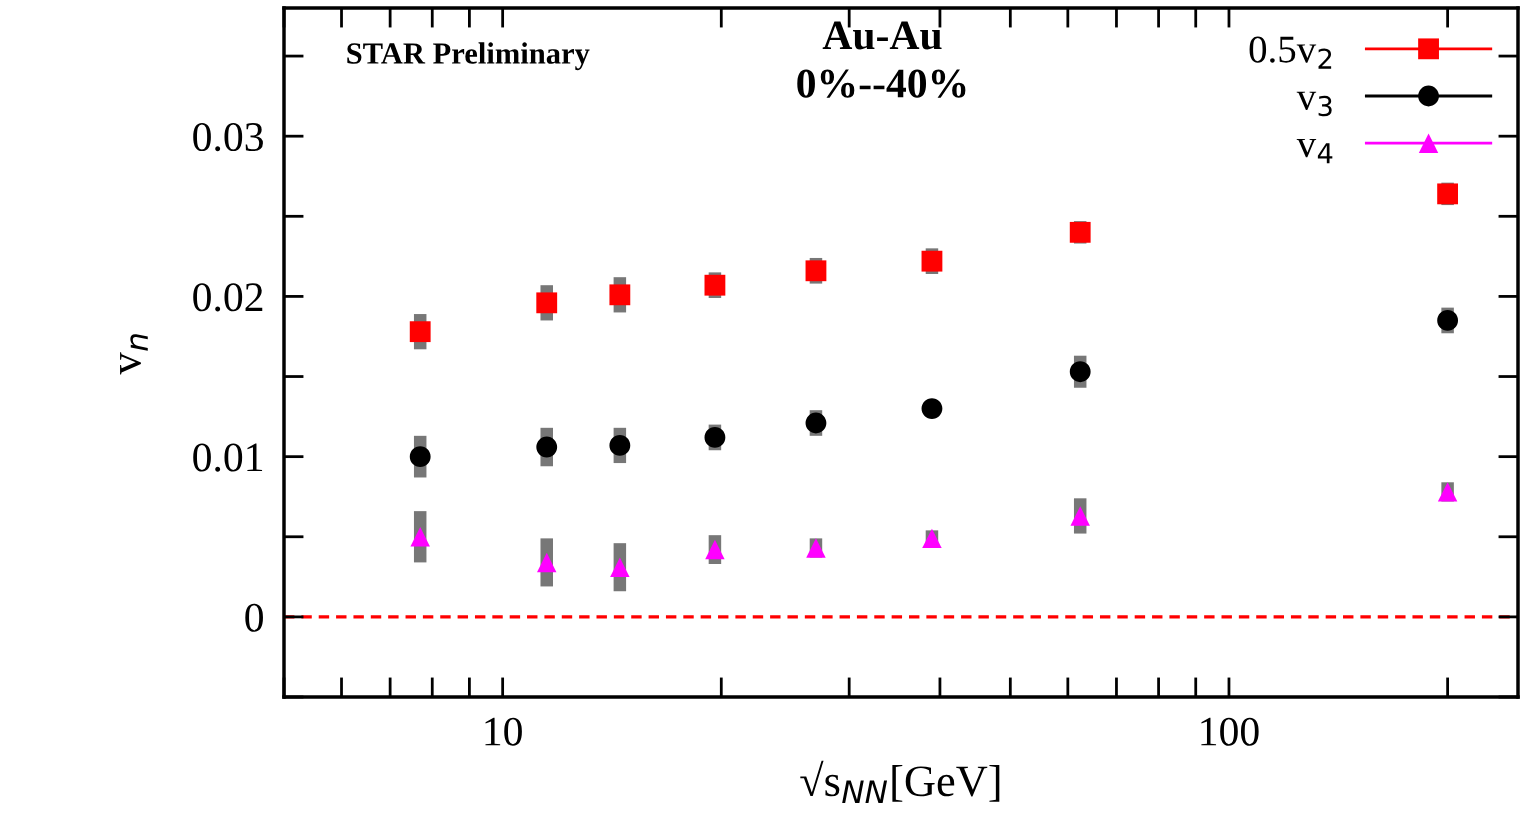 The width and height of the screenshot is (1520, 834). Describe the element at coordinates (228, 137) in the screenshot. I see `y-tick-label: 0.03` at that location.